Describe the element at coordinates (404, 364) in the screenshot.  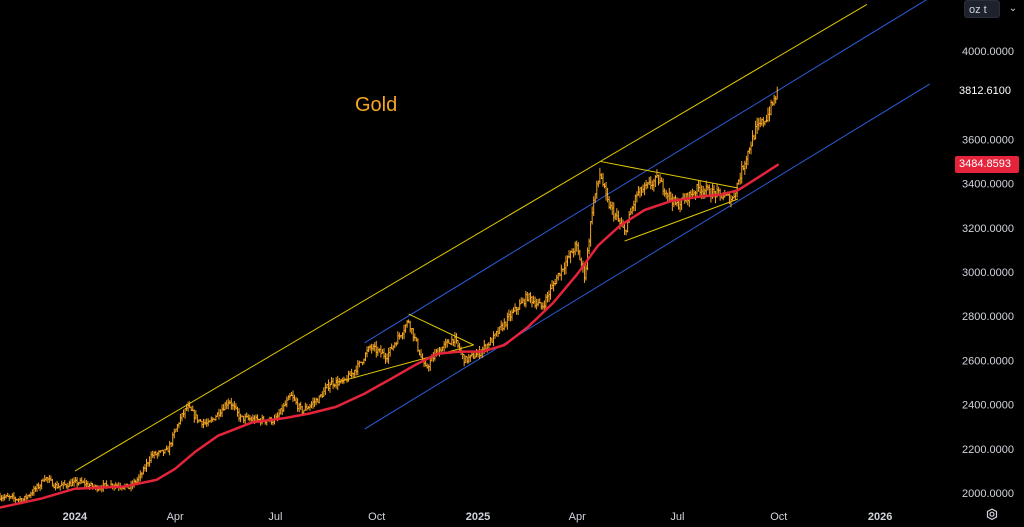
I see `triangle-1-bottom` at that location.